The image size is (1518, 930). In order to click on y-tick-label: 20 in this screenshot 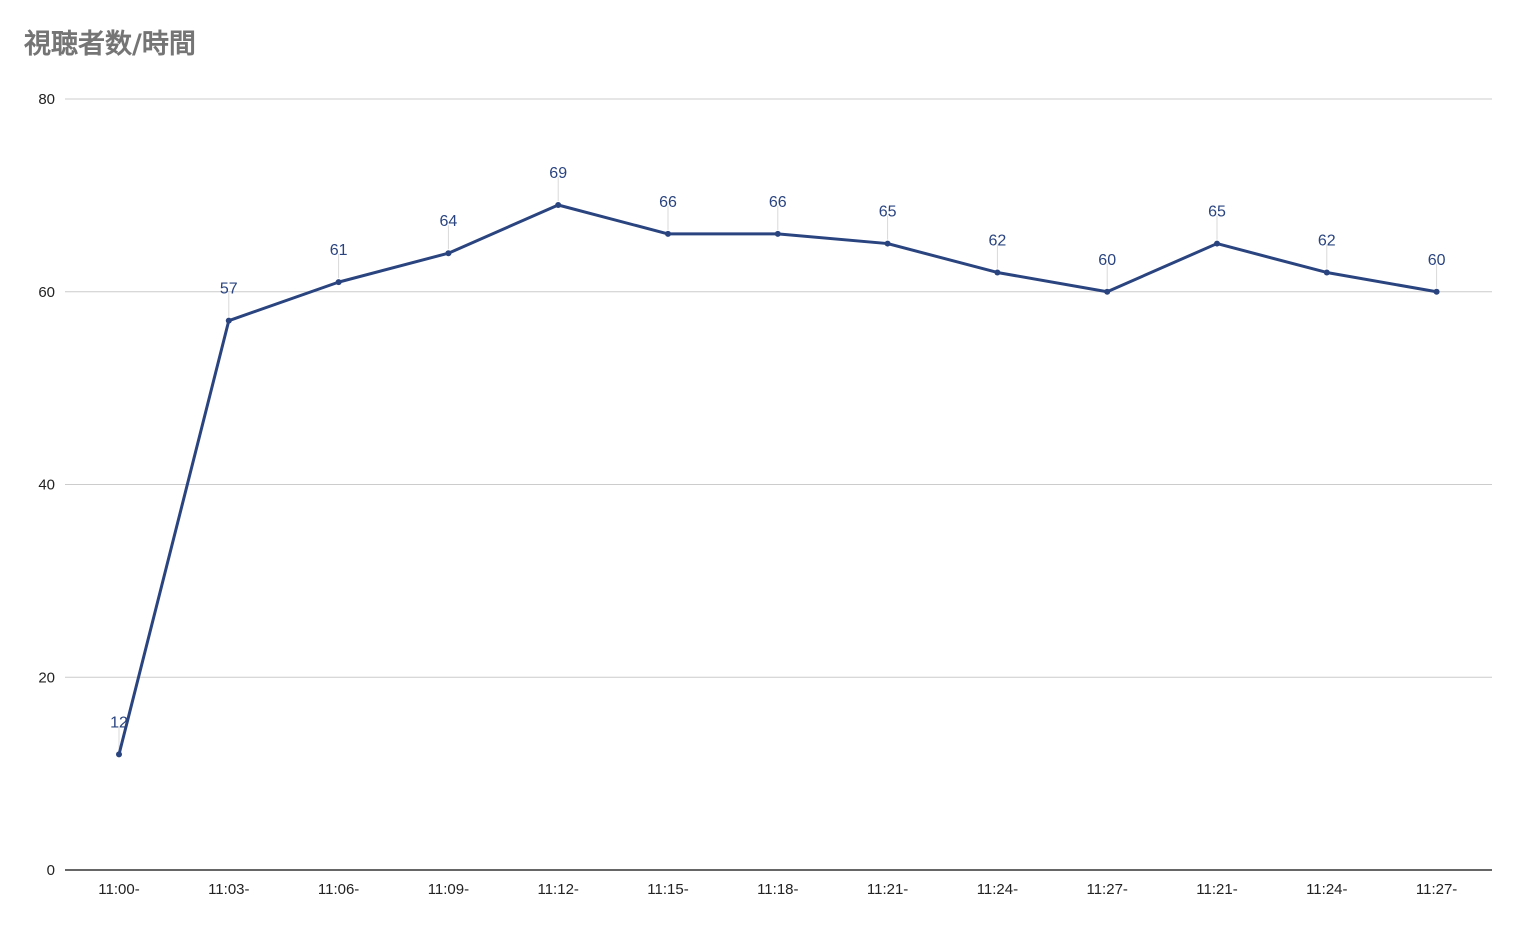, I will do `click(46, 677)`.